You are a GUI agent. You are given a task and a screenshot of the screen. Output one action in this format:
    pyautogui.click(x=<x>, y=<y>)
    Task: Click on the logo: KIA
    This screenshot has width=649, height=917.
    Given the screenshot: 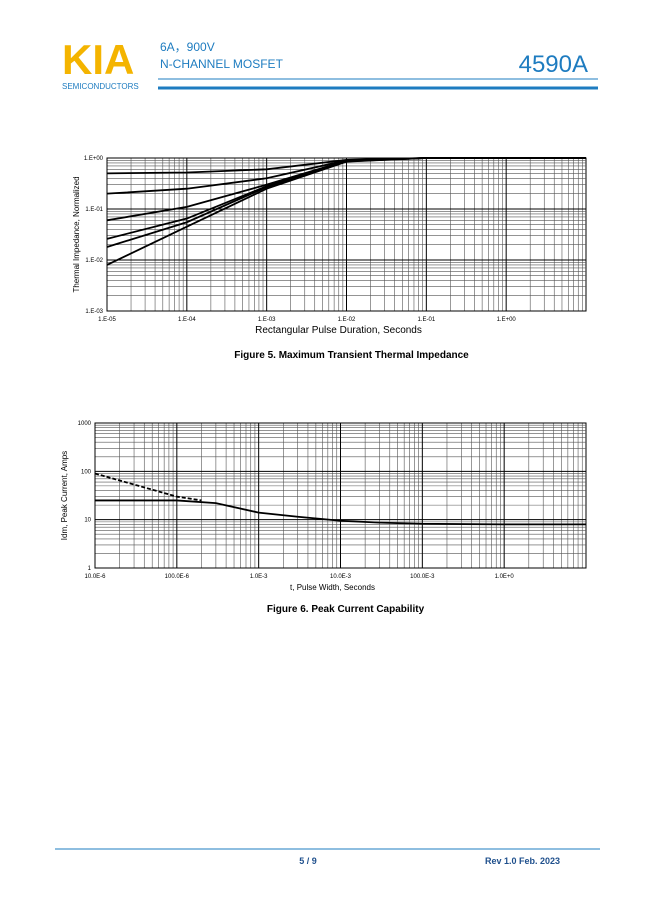 What is the action you would take?
    pyautogui.click(x=98, y=59)
    